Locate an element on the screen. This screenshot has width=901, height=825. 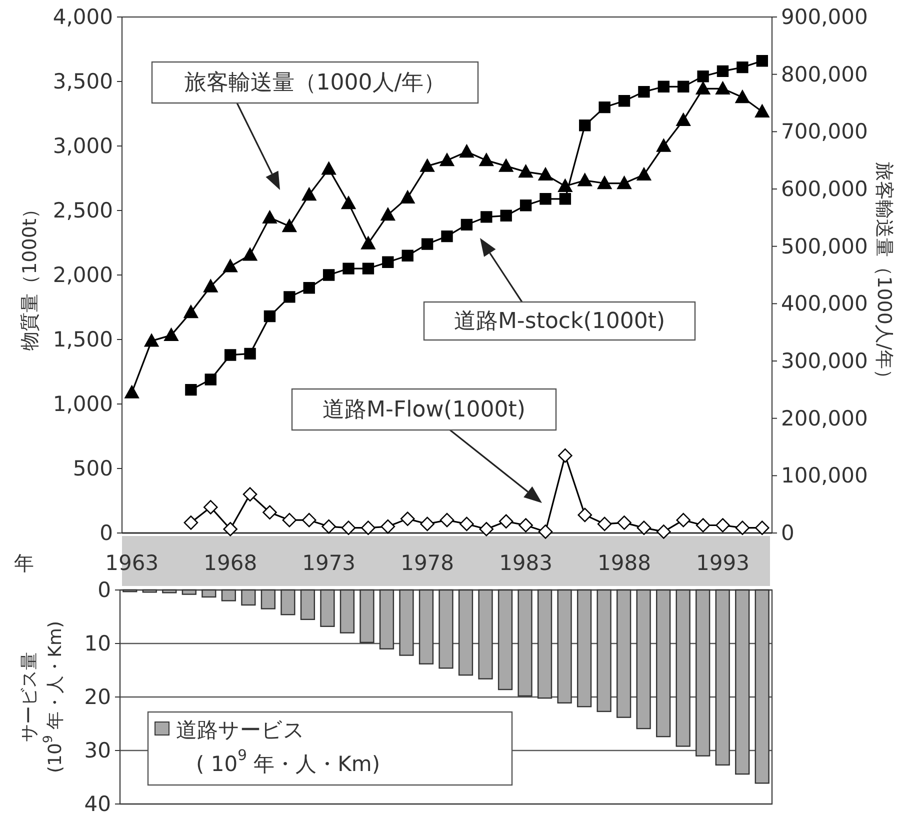
y-tick-label: 40 is located at coordinates (97, 804).